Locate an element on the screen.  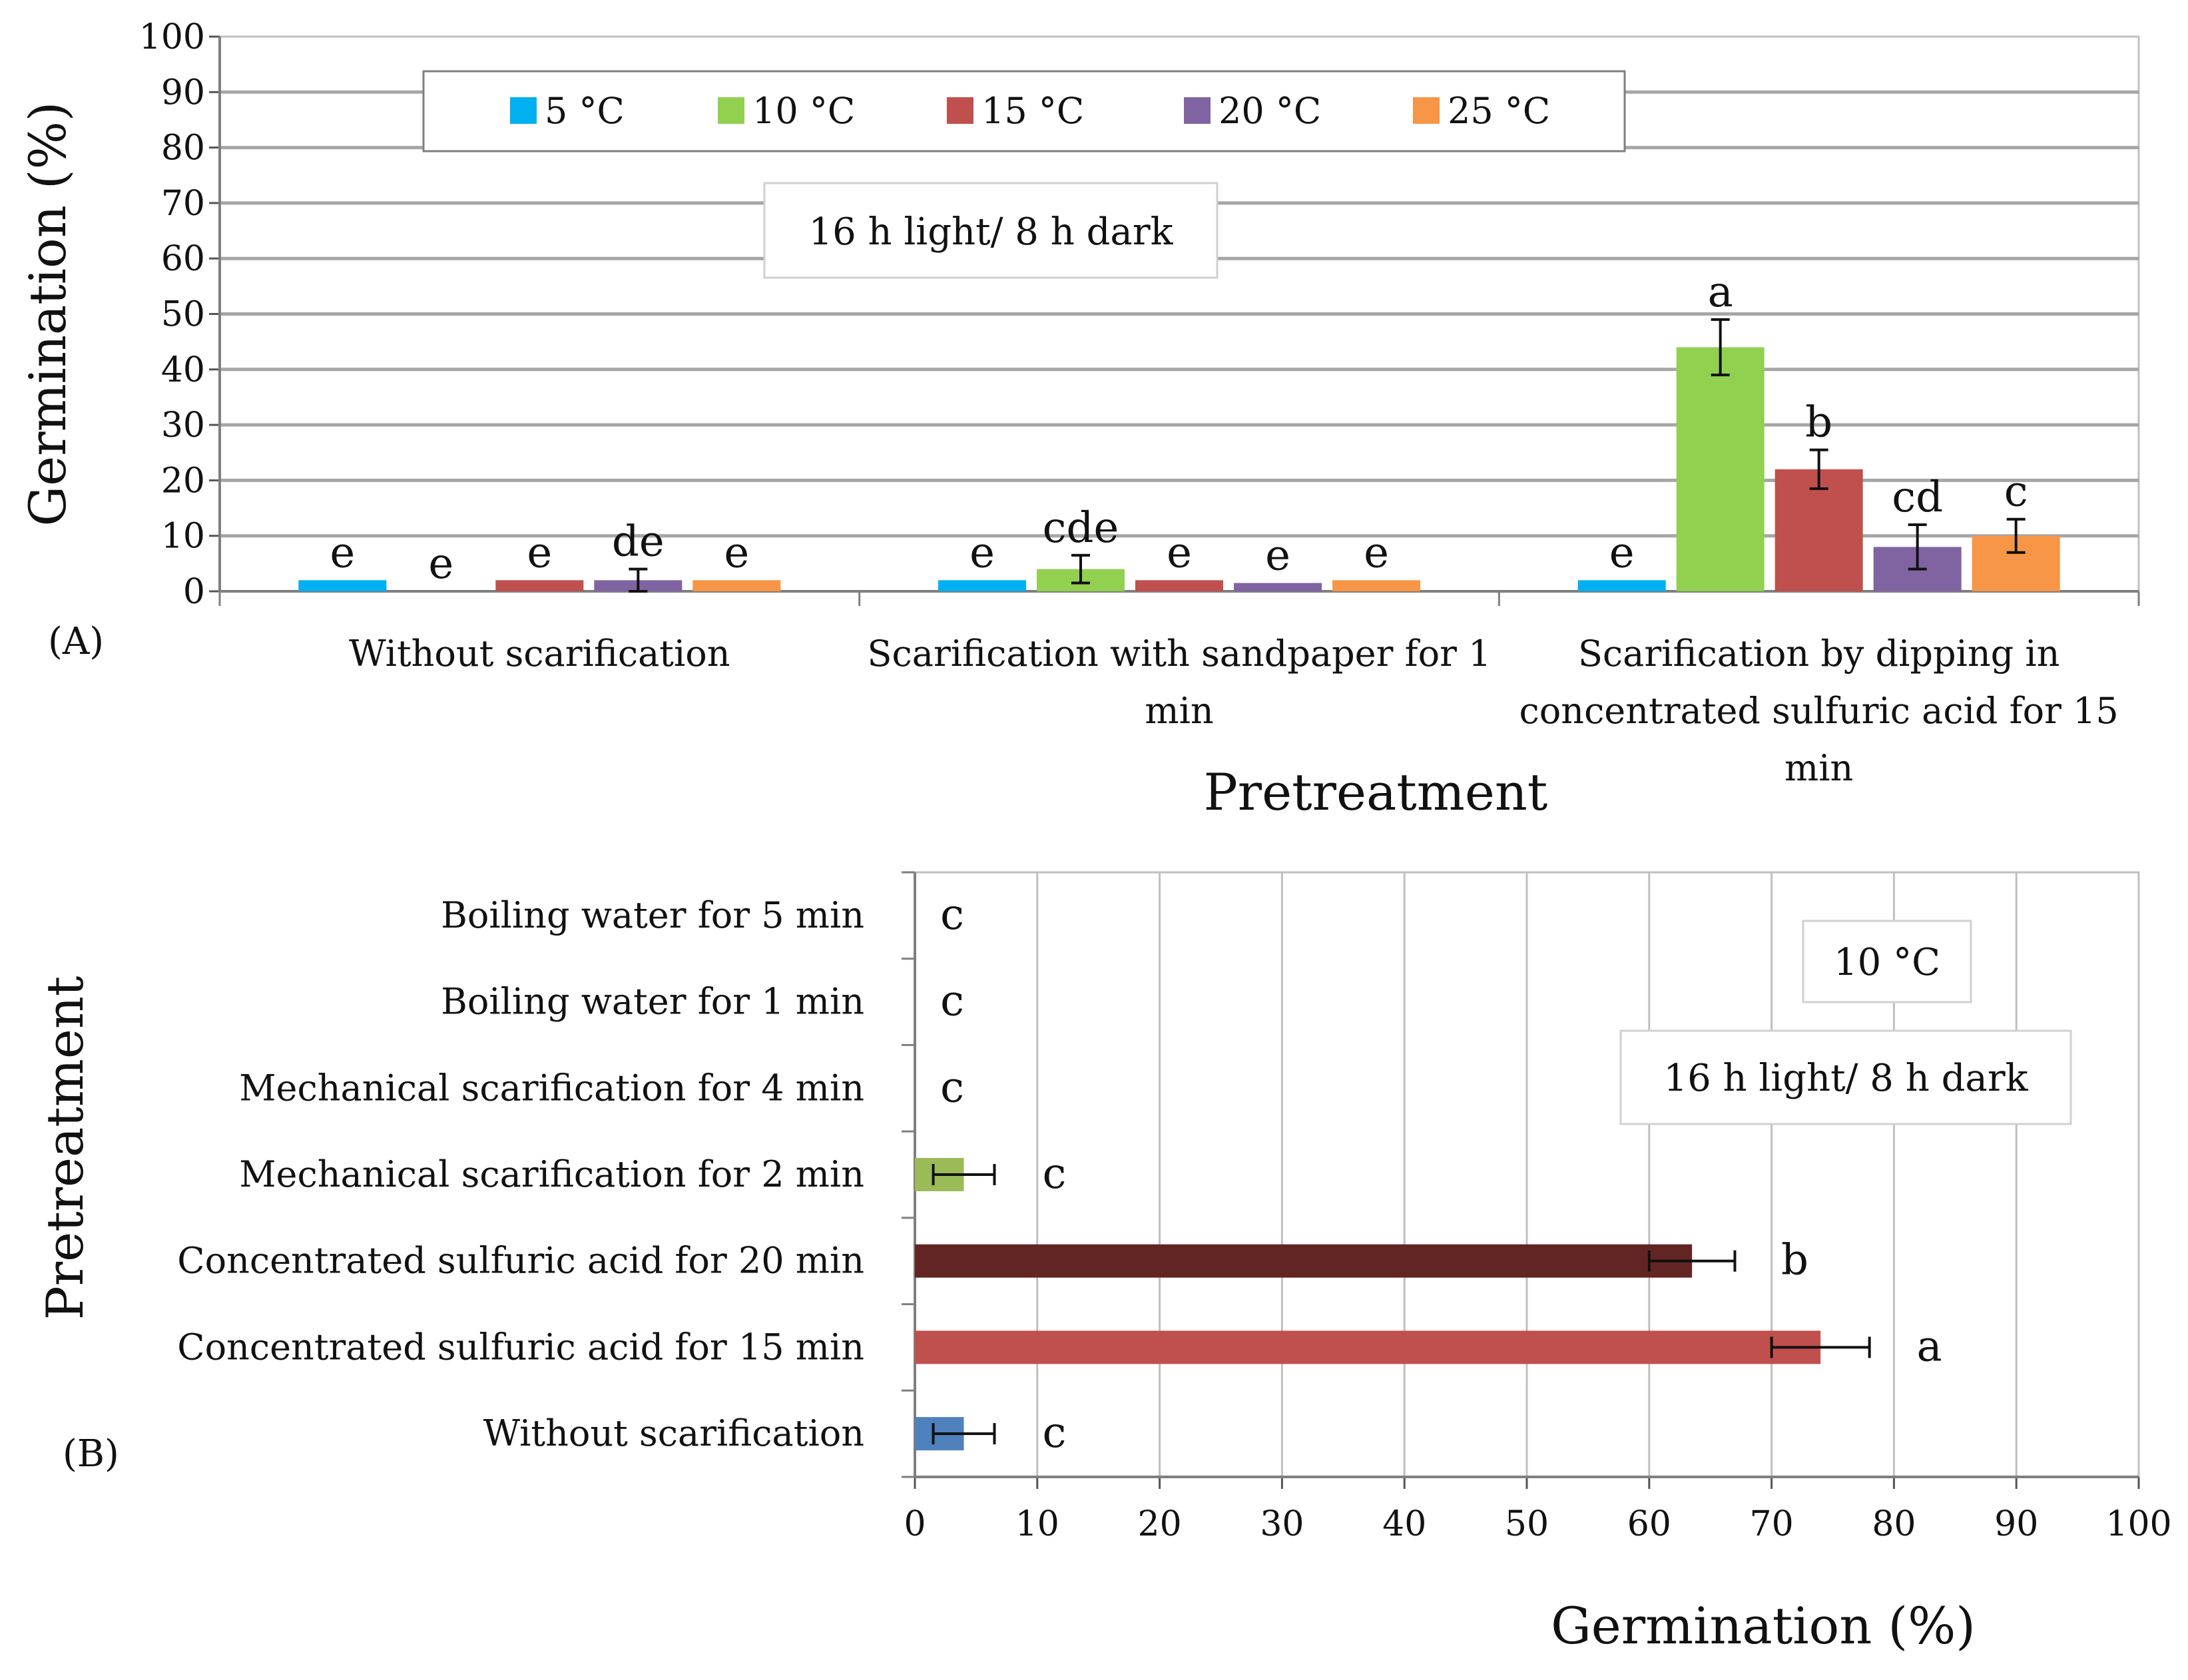
x-tick-label-b: 30 is located at coordinates (1282, 1524).